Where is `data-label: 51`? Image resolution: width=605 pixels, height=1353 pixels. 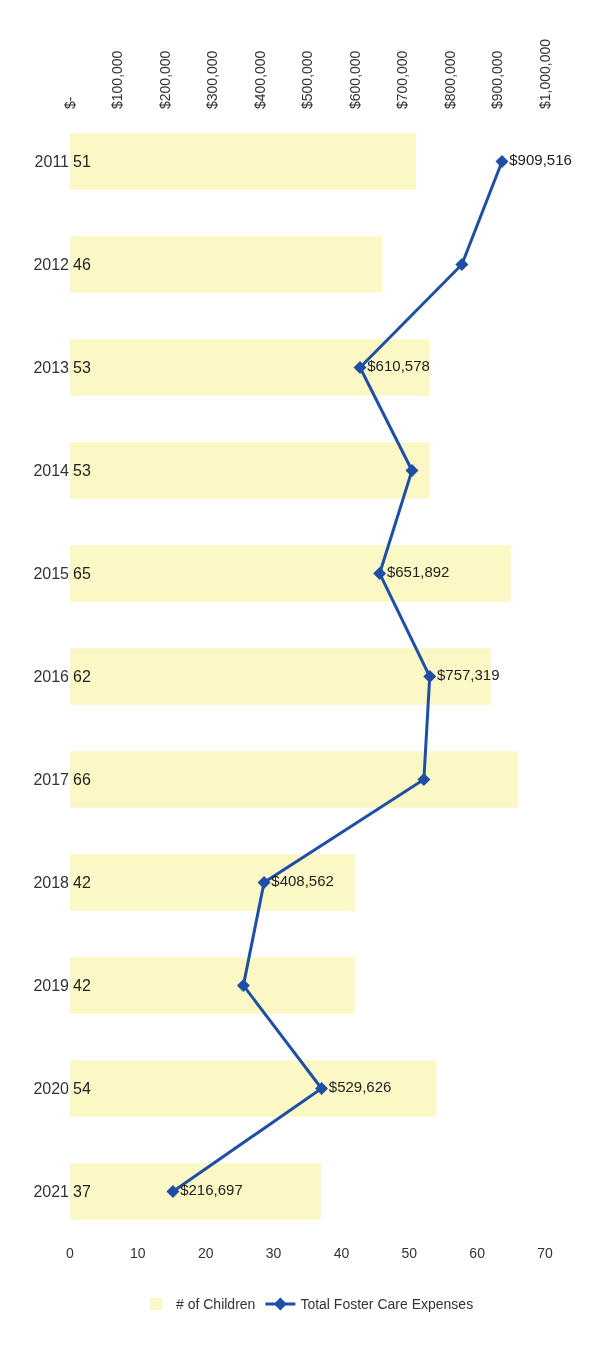
data-label: 51 is located at coordinates (82, 161).